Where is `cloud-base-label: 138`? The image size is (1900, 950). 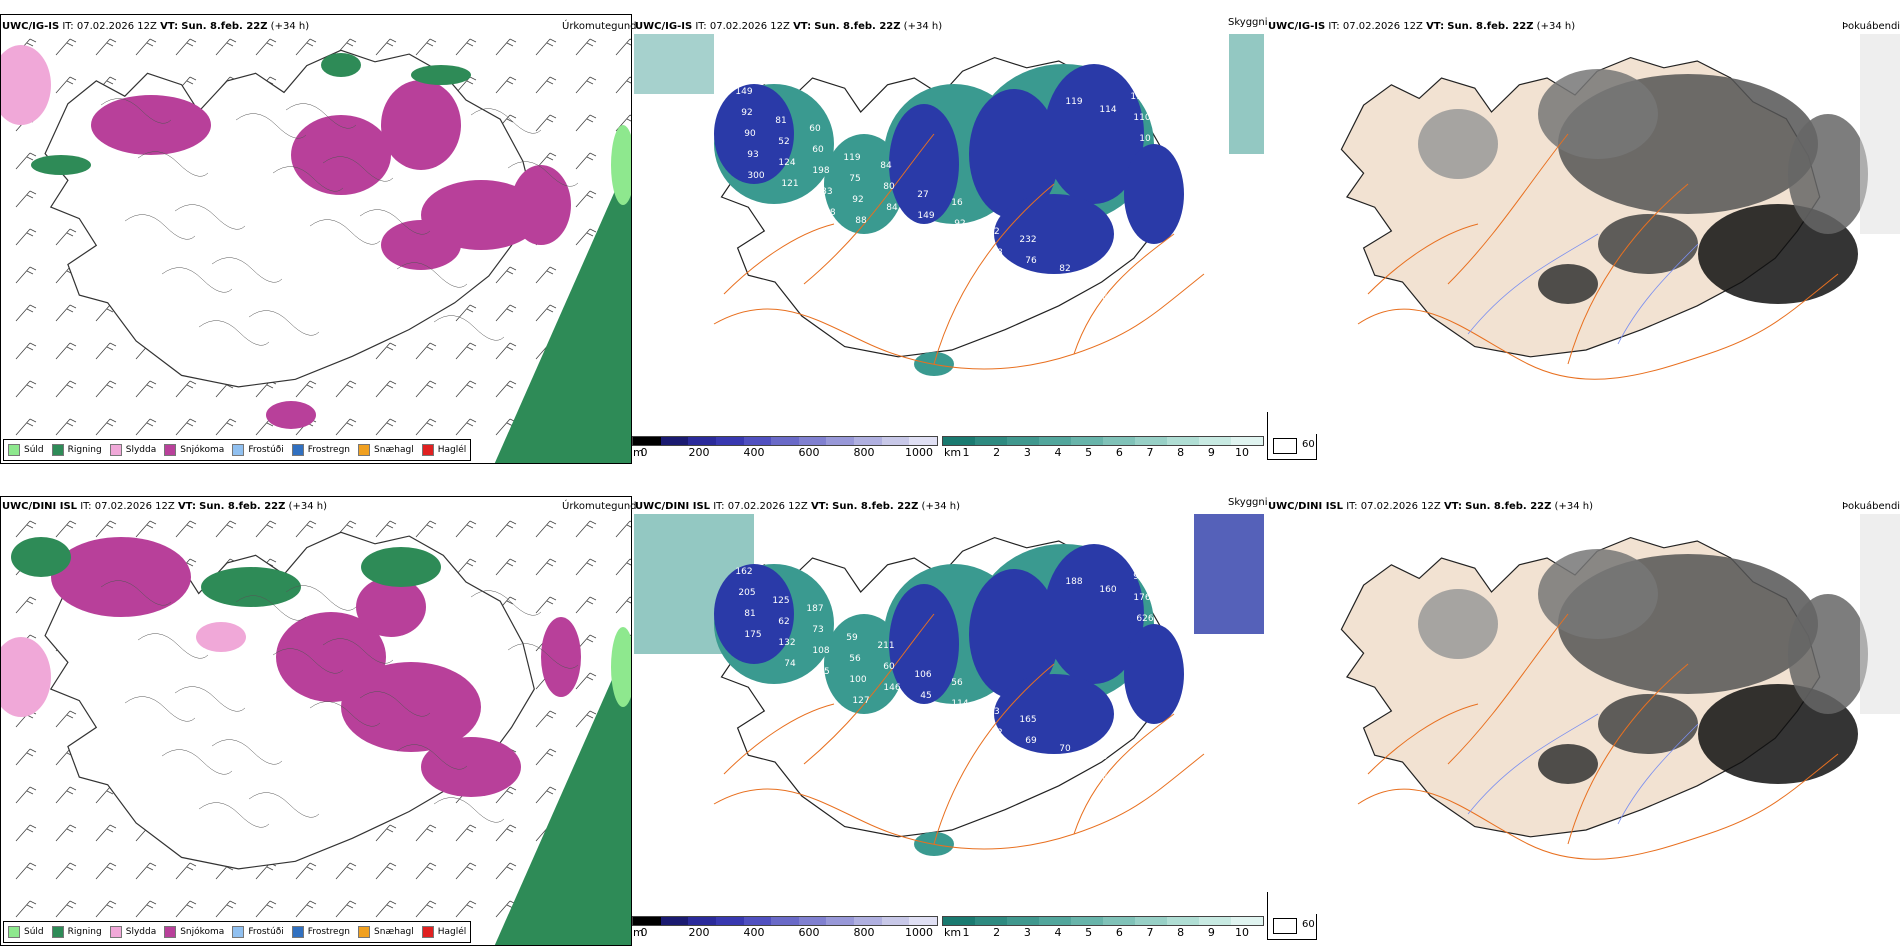 cloud-base-label: 138 is located at coordinates (826, 213).